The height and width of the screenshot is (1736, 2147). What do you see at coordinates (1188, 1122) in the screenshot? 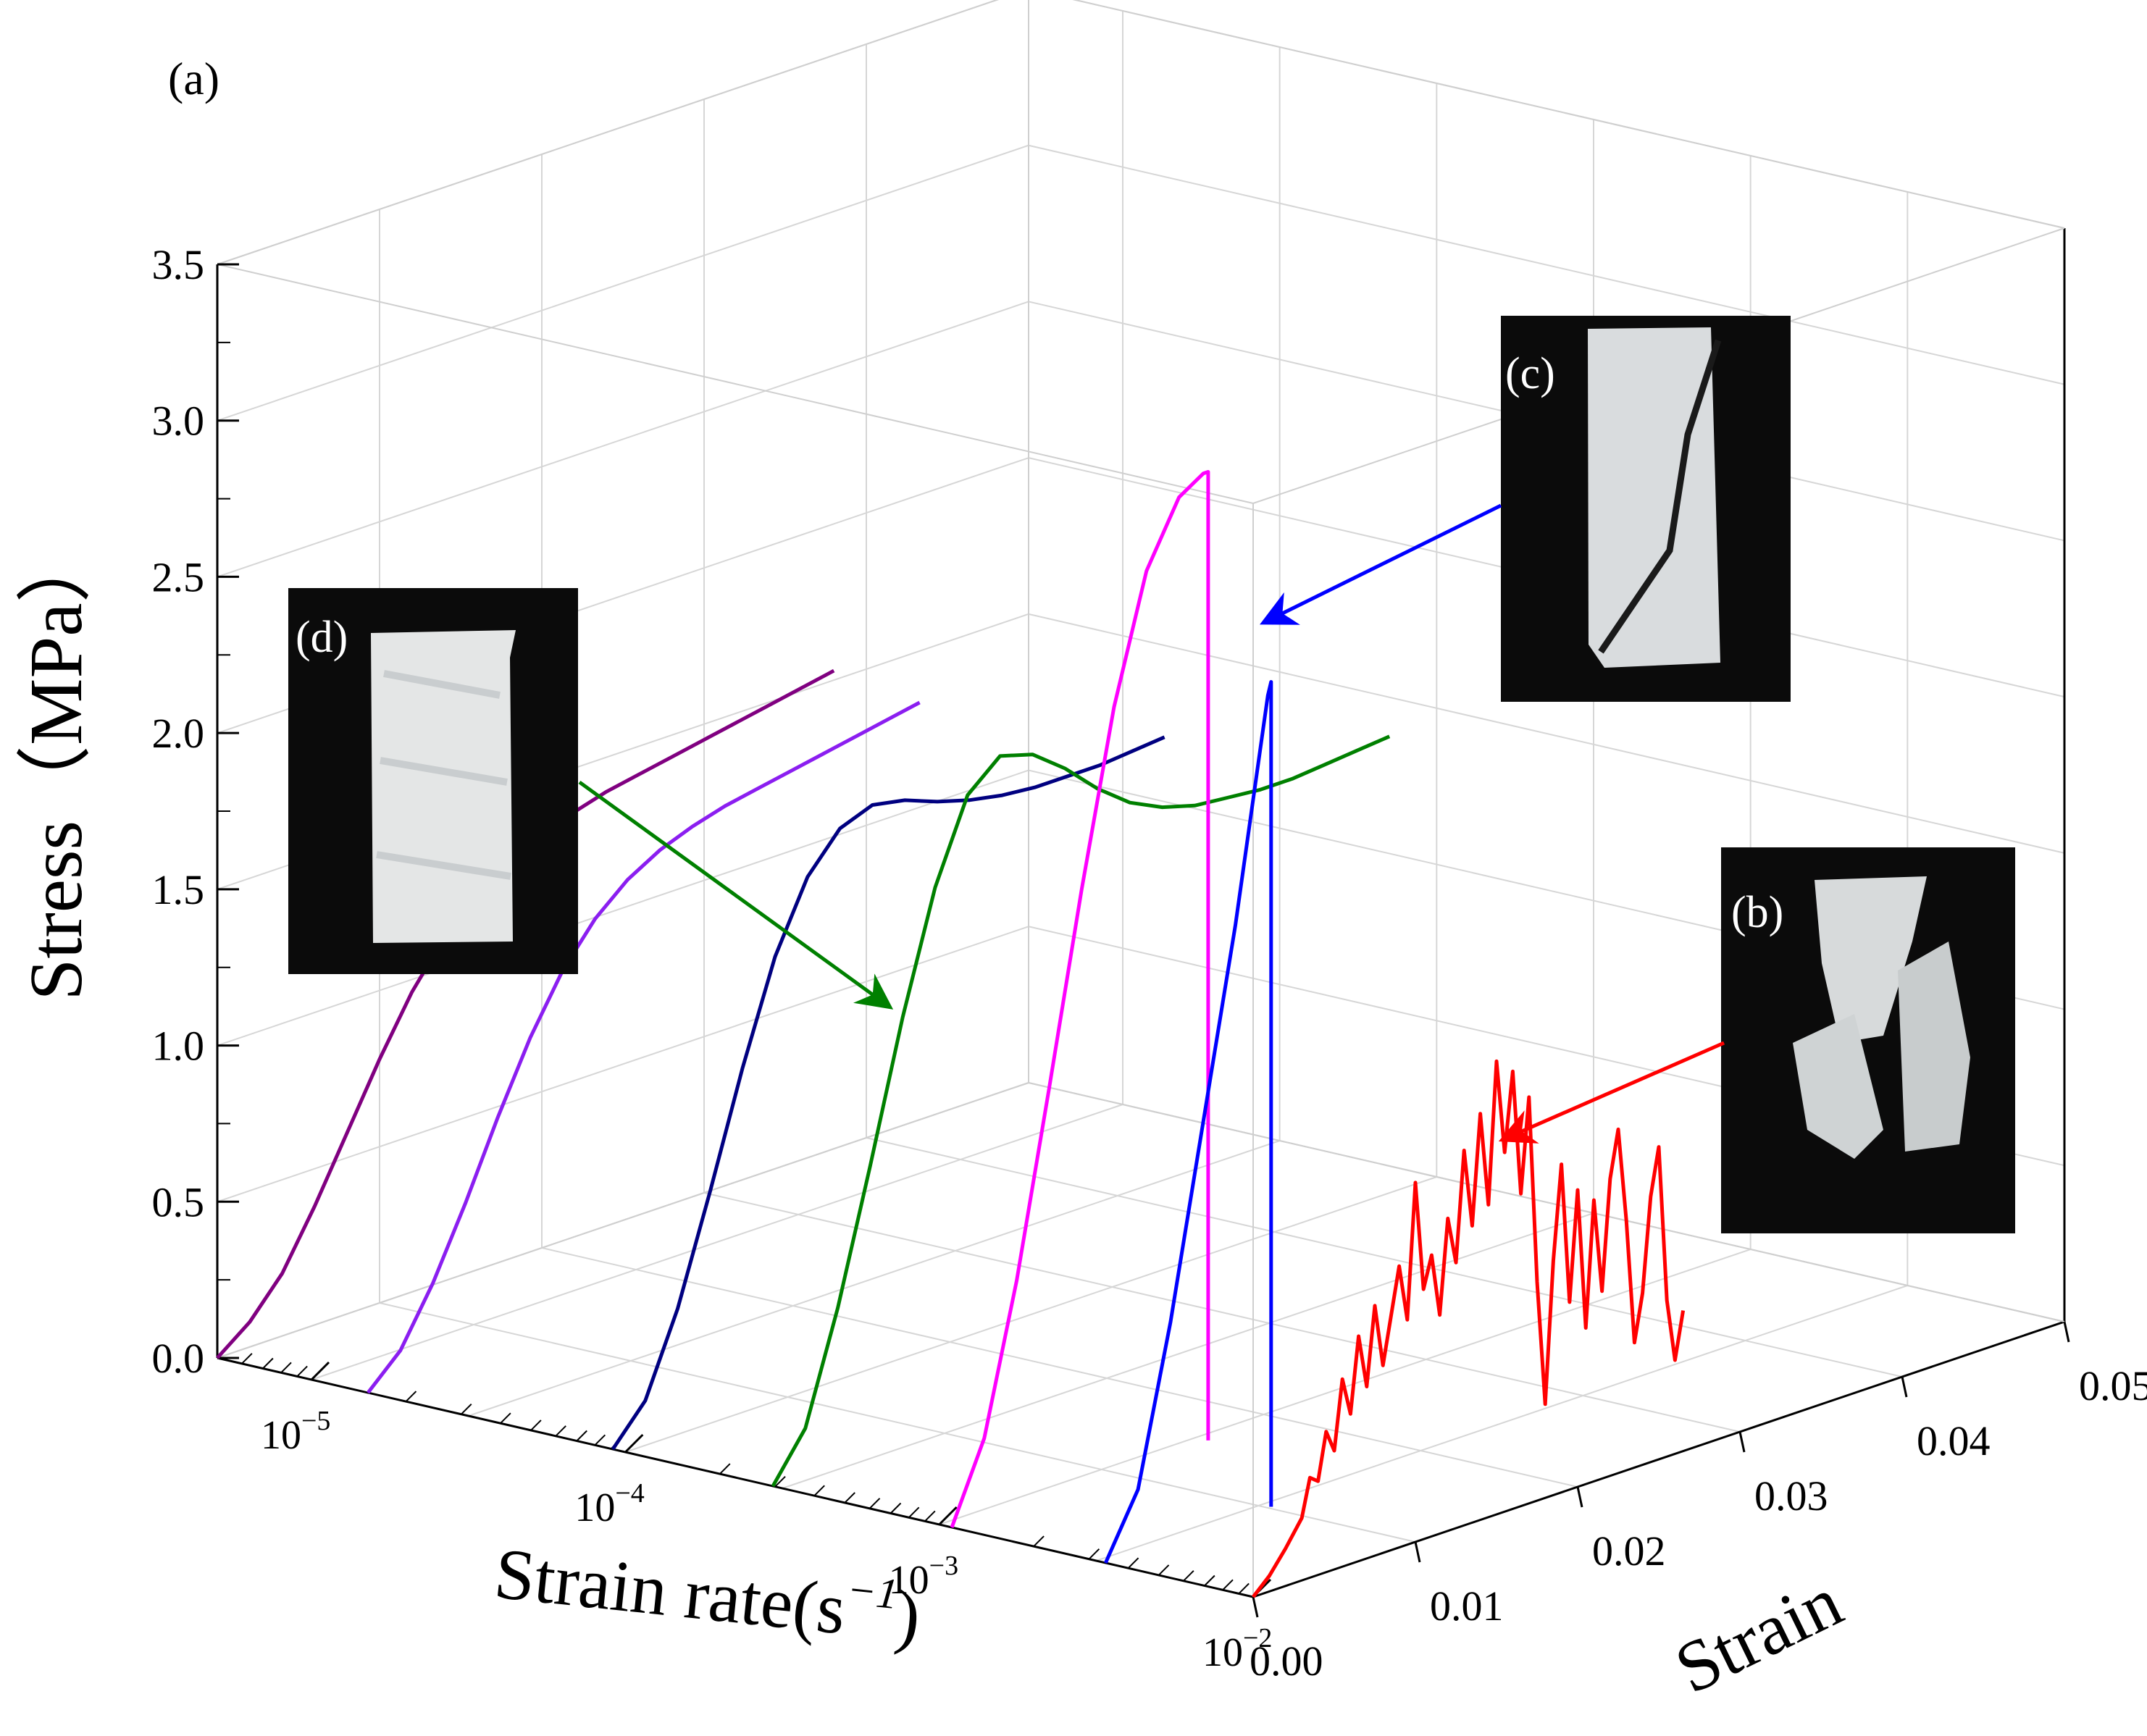
I see `series-line-blue` at bounding box center [1188, 1122].